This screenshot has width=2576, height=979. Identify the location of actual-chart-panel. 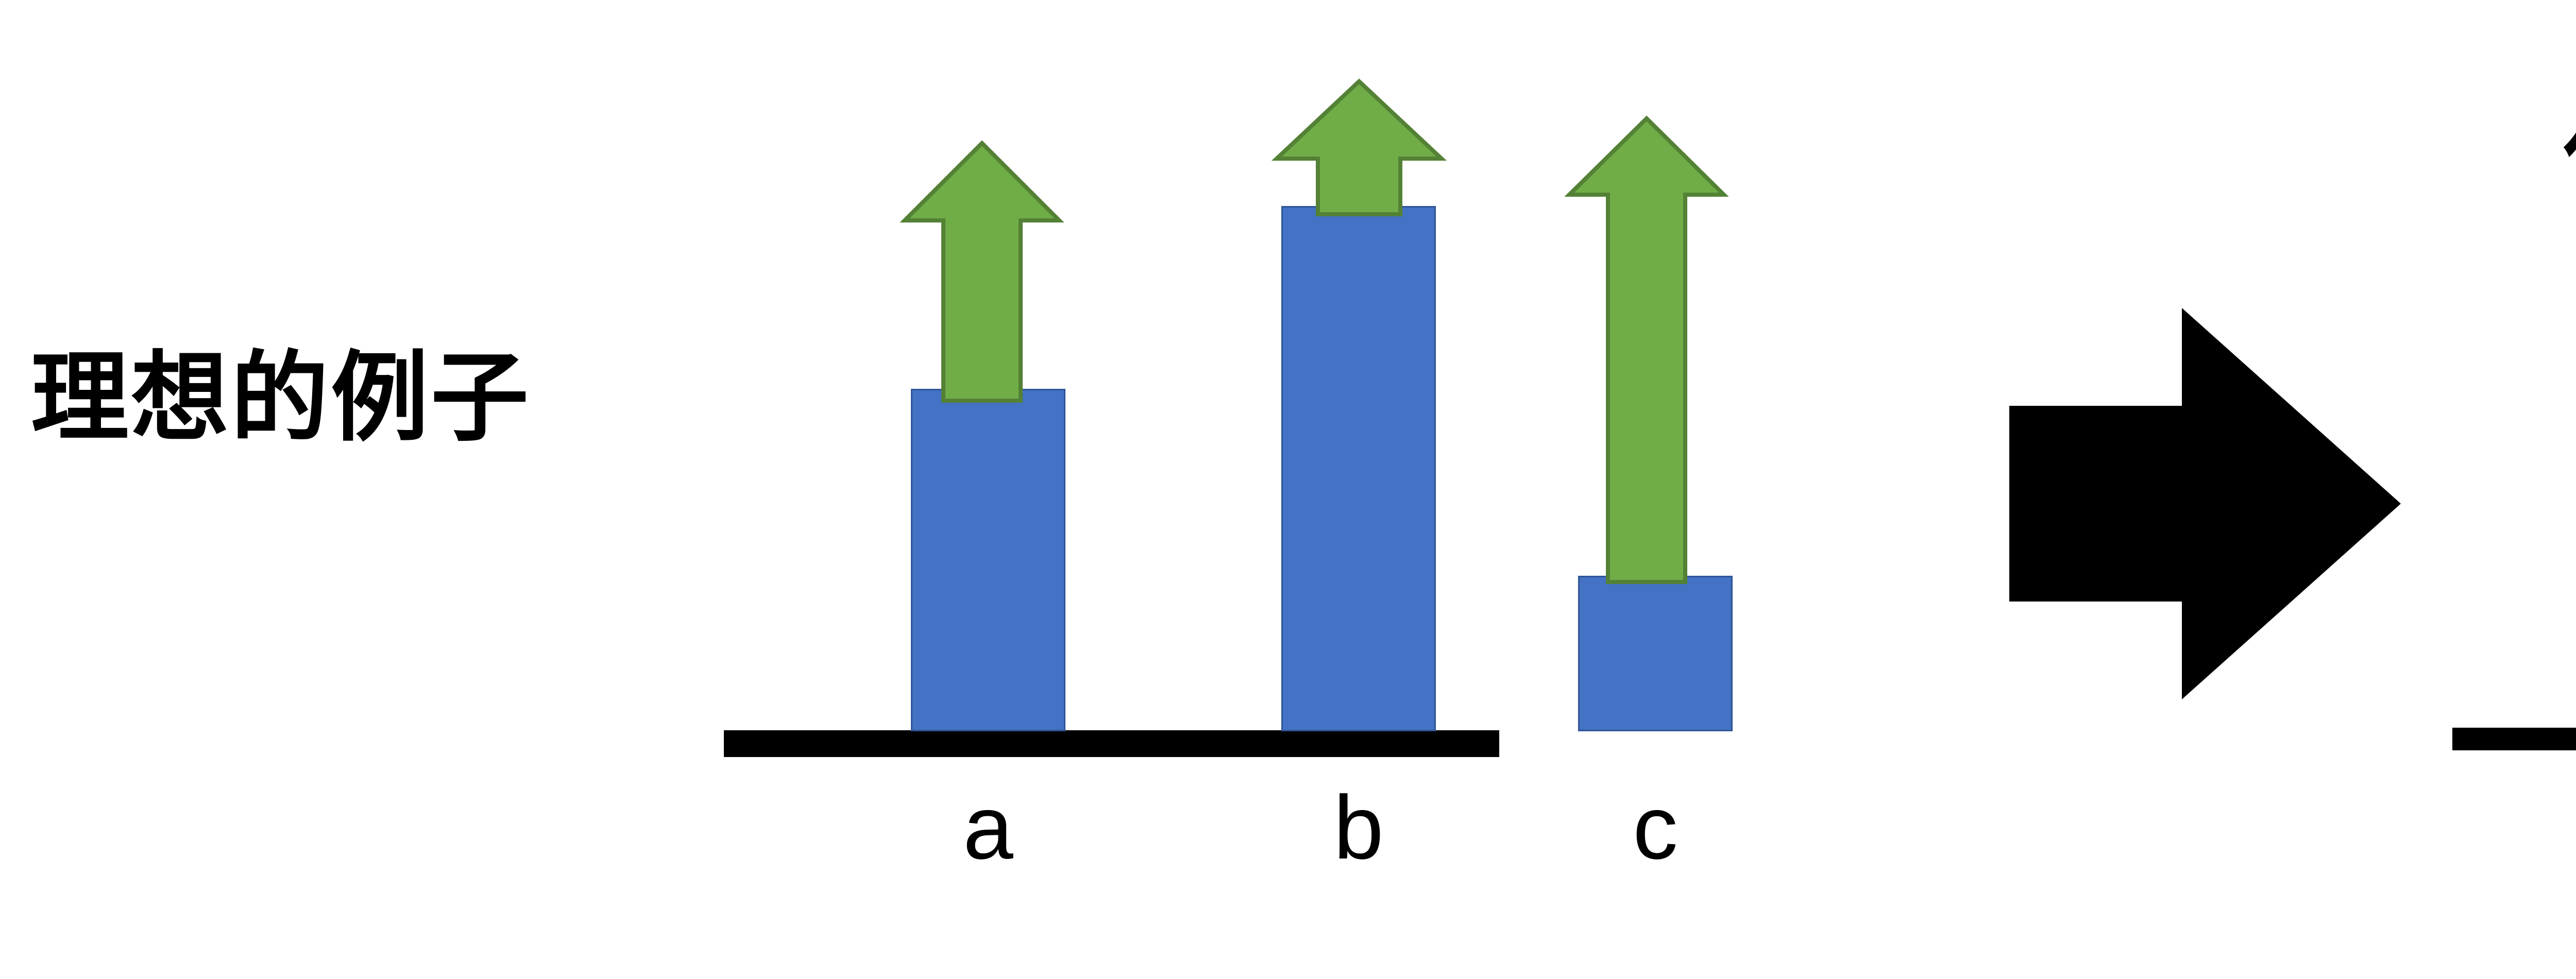
(2509, 592).